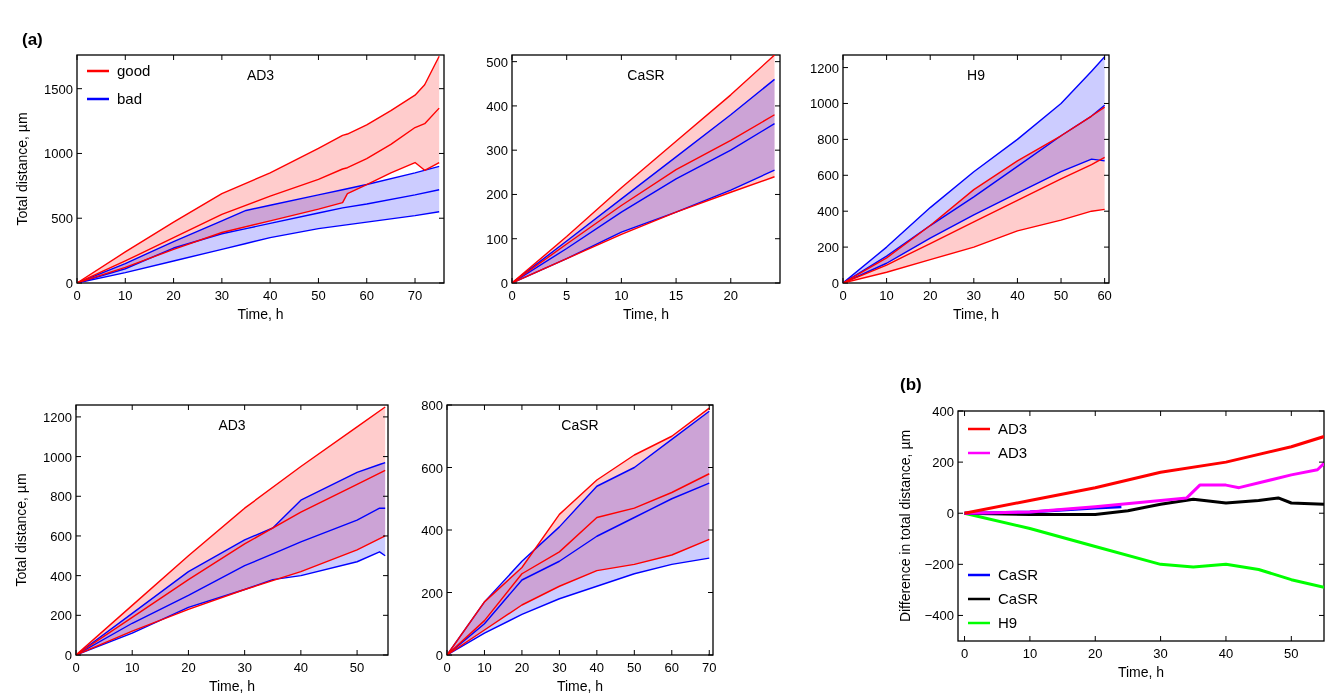 The height and width of the screenshot is (697, 1331). I want to click on y-tick-label: 100, so click(497, 239).